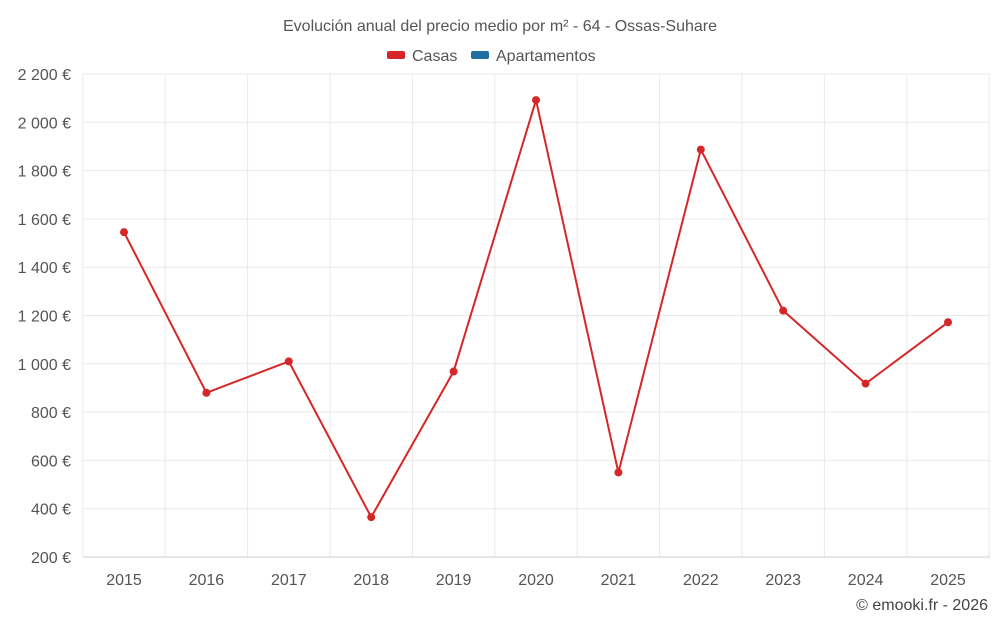 The height and width of the screenshot is (630, 1000). What do you see at coordinates (783, 580) in the screenshot?
I see `x-tick-label: 2023` at bounding box center [783, 580].